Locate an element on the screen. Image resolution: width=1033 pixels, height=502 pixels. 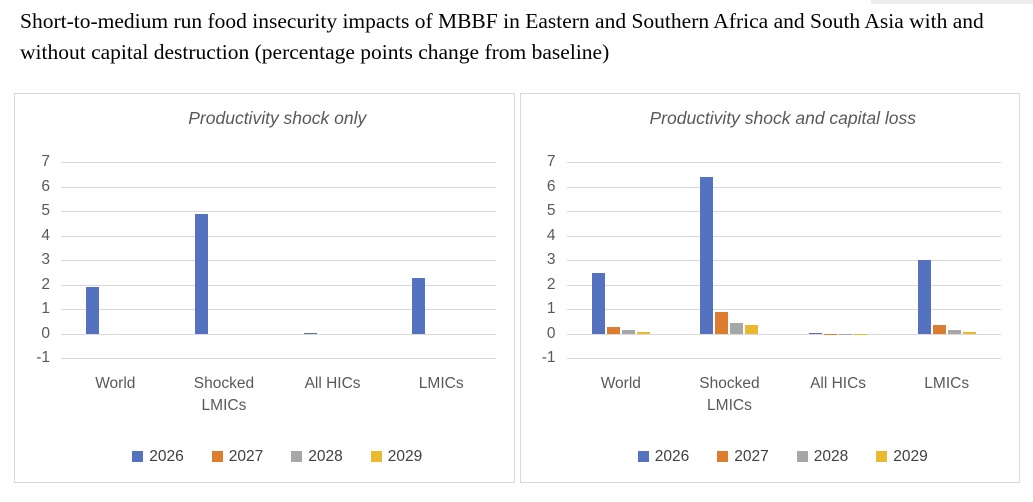
window-edge-artifact is located at coordinates (952, 2).